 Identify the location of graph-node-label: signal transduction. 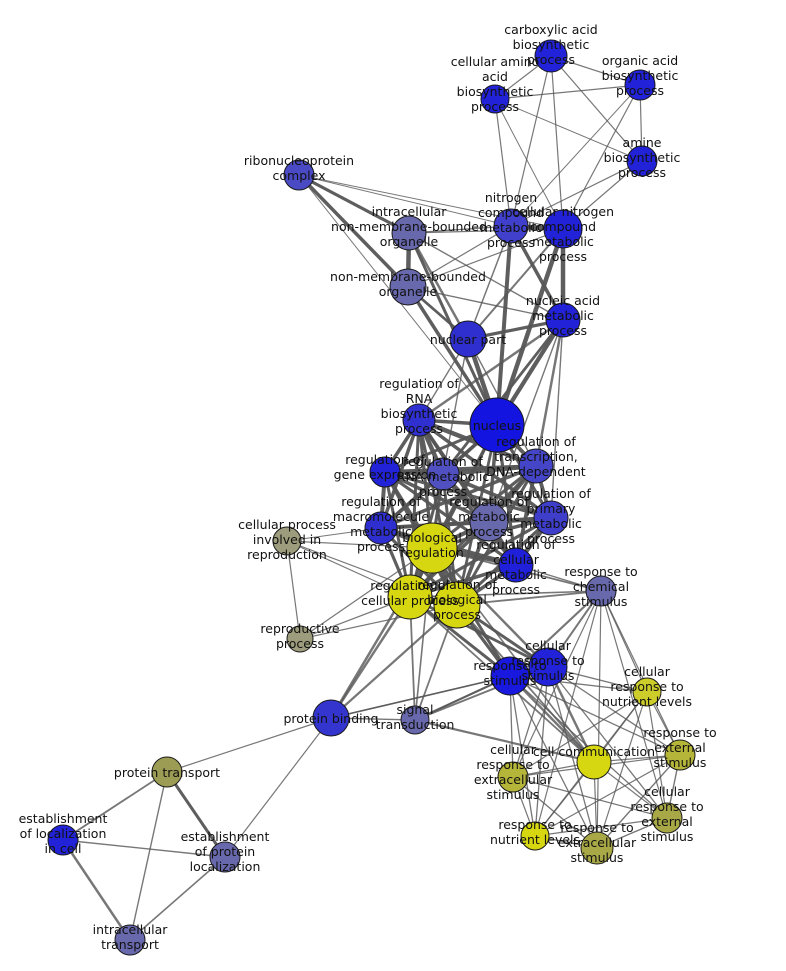
(415, 717).